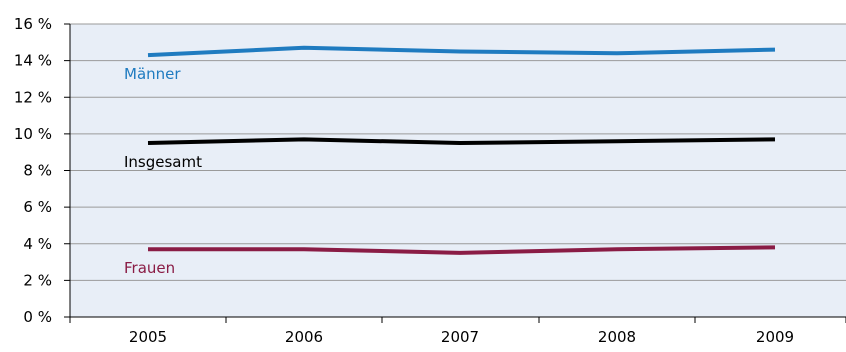 Image resolution: width=846 pixels, height=352 pixels. Describe the element at coordinates (617, 337) in the screenshot. I see `x-tick-label: 2008` at that location.